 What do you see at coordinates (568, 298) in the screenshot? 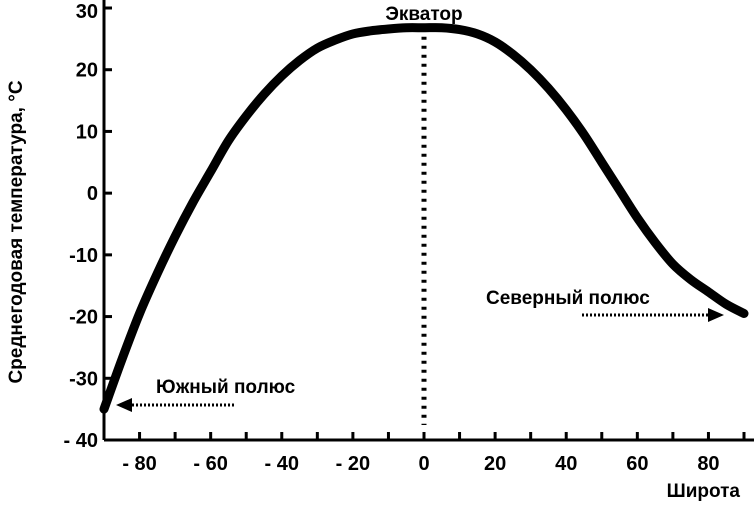
I see `north-pole-label: Северный полюс` at bounding box center [568, 298].